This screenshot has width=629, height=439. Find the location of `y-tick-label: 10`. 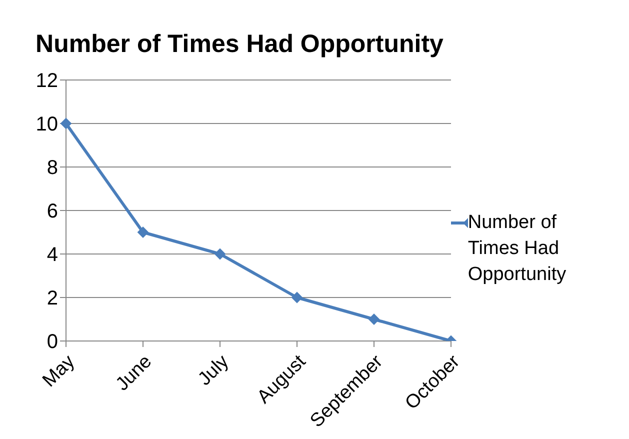

y-tick-label: 10 is located at coordinates (47, 125).